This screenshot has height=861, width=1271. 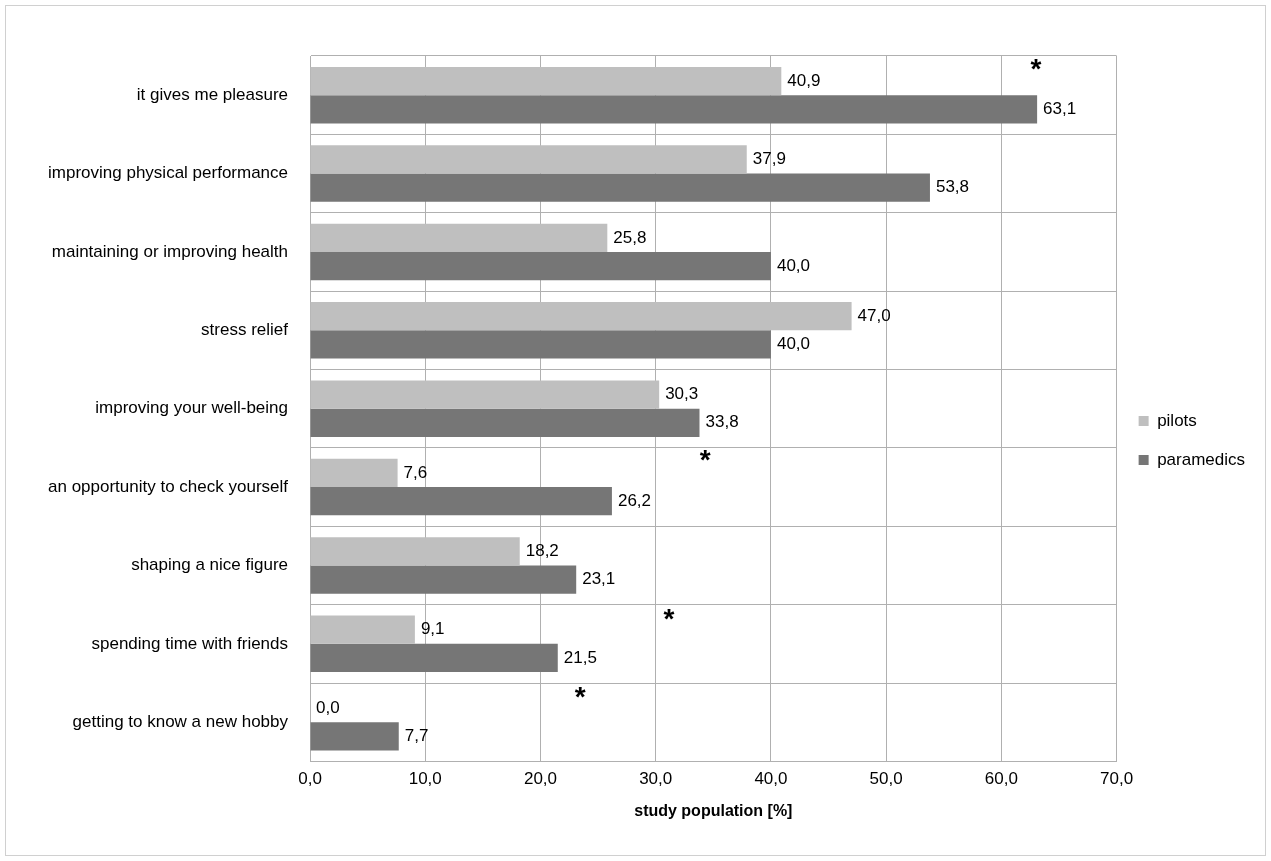 I want to click on x-tick-label: 20,0, so click(x=540, y=779).